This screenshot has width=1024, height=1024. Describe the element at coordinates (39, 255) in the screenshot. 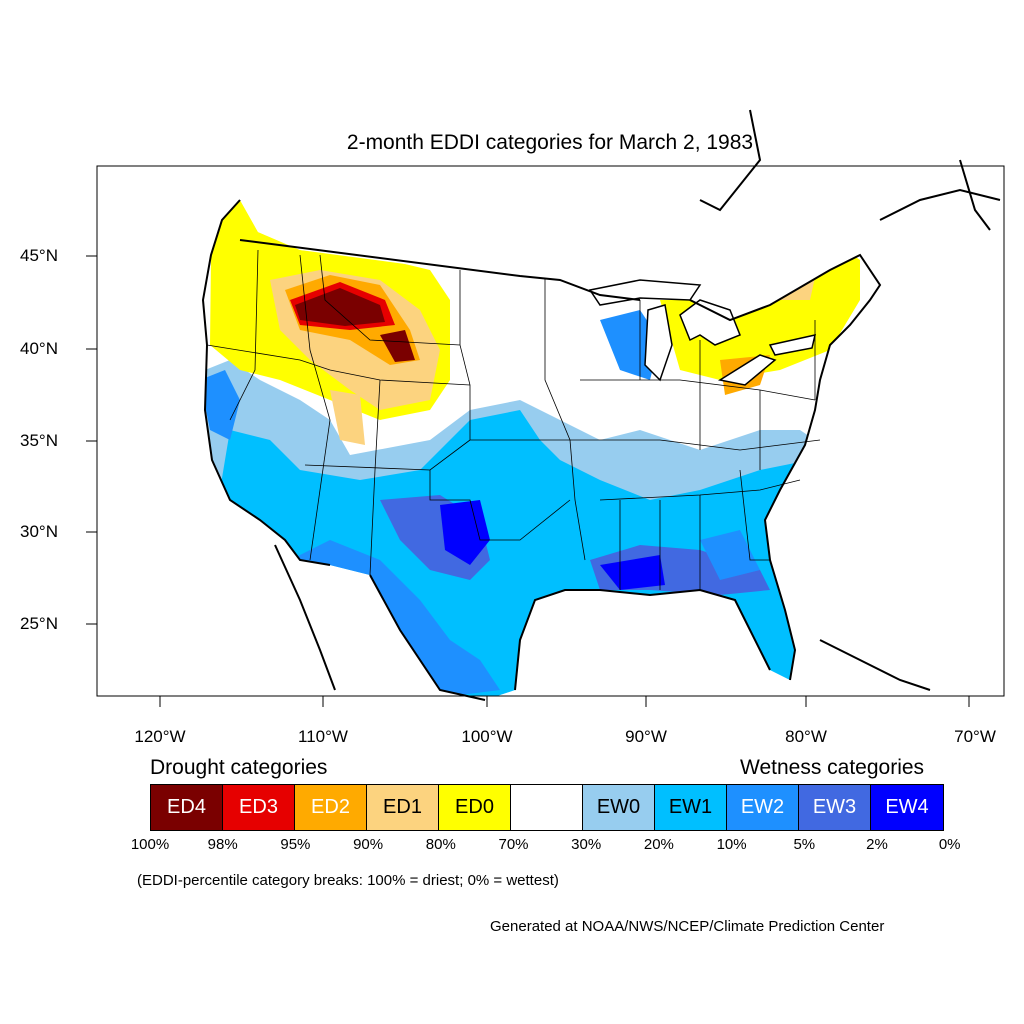

I see `lat-label-45: 45°N` at that location.